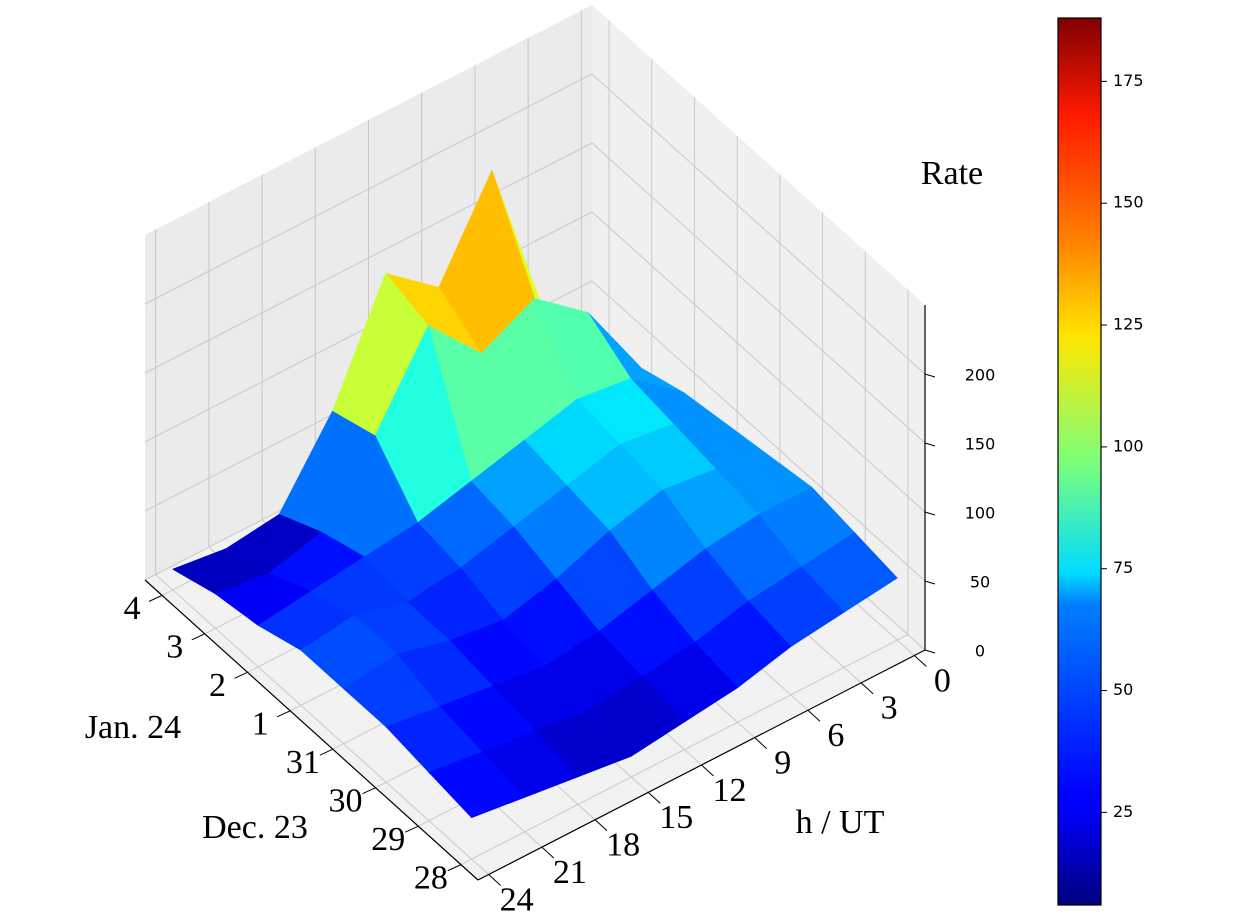  Describe the element at coordinates (676, 817) in the screenshot. I see `x-tick-label: 15` at that location.